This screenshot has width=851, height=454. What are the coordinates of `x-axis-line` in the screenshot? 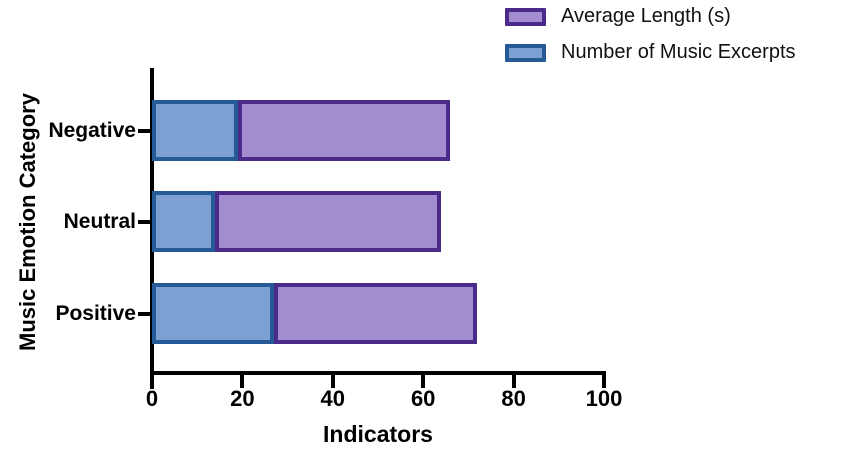 It's located at (378, 373).